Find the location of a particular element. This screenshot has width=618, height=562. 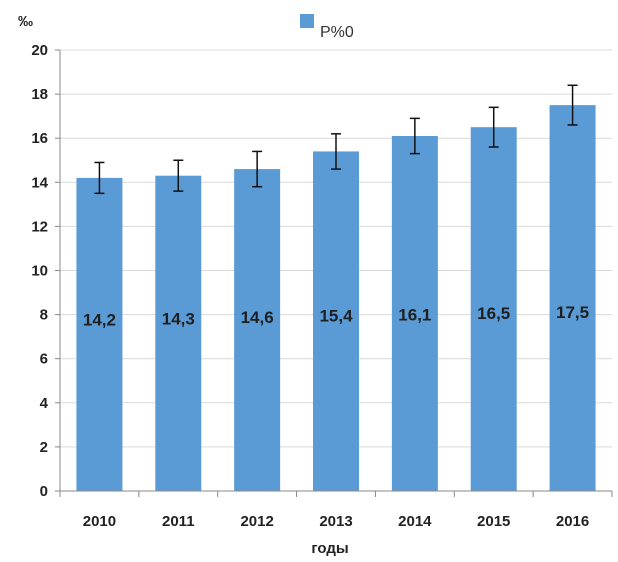

bar-2015 is located at coordinates (493, 309).